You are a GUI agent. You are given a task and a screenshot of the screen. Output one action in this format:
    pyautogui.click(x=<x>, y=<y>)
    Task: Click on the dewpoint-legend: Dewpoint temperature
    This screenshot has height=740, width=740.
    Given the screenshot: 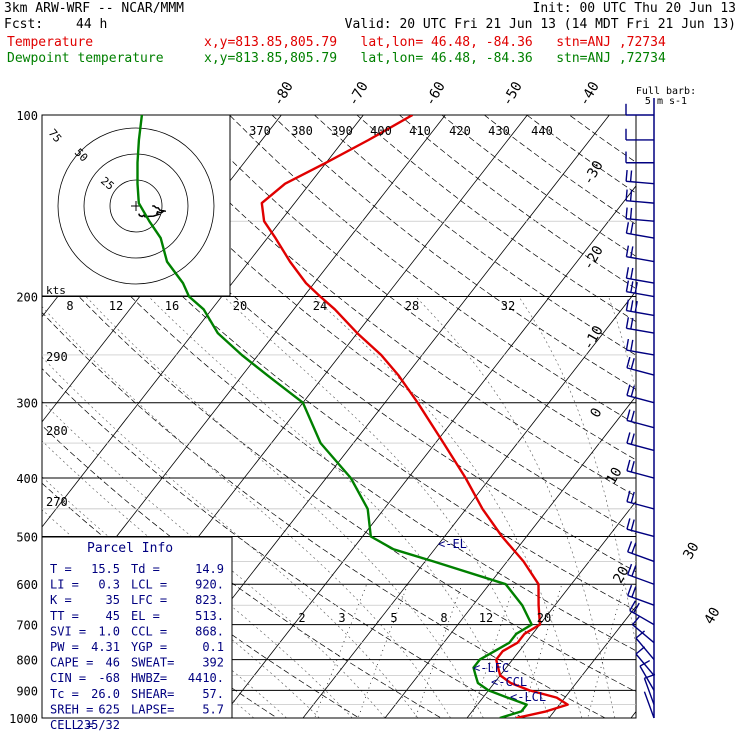 What is the action you would take?
    pyautogui.click(x=85, y=58)
    